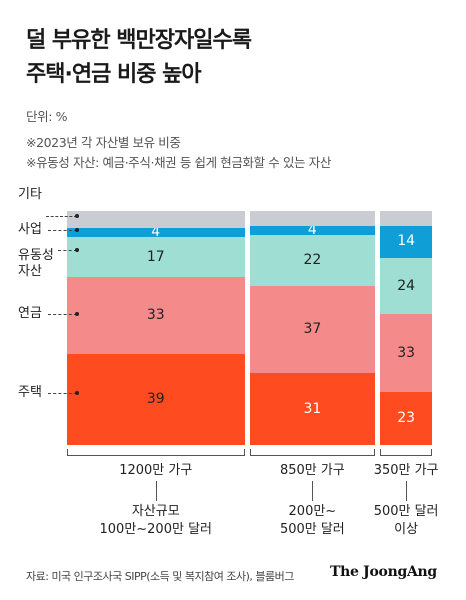  I want to click on leader-line-pension, so click(62, 314).